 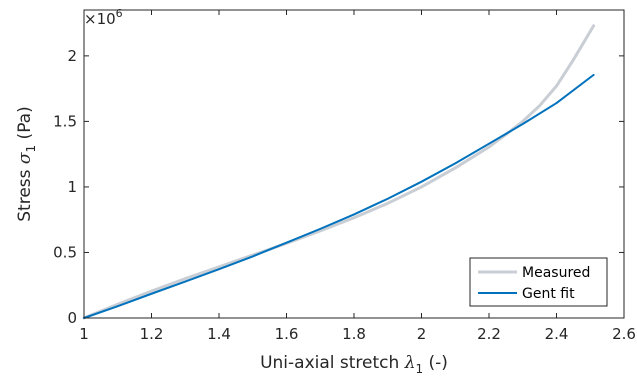 What do you see at coordinates (332, 363) in the screenshot?
I see `x-axis-title-prefix: Uni-axial stretch` at bounding box center [332, 363].